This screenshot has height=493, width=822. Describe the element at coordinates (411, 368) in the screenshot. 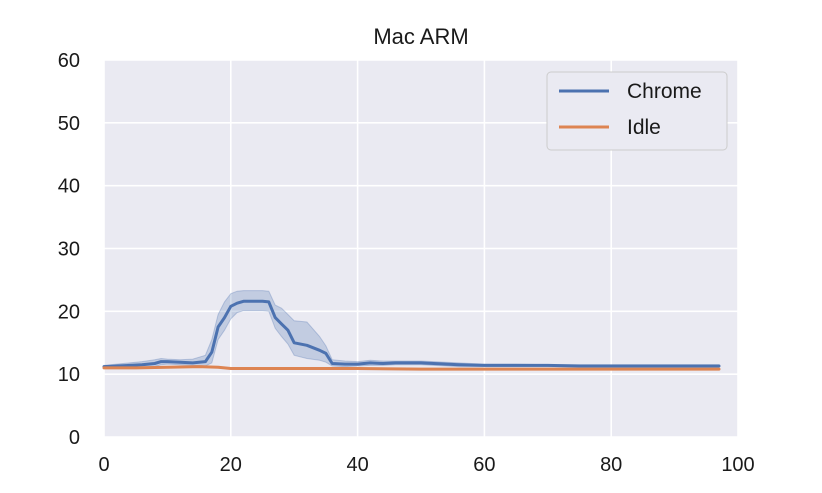

I see `idle-line` at that location.